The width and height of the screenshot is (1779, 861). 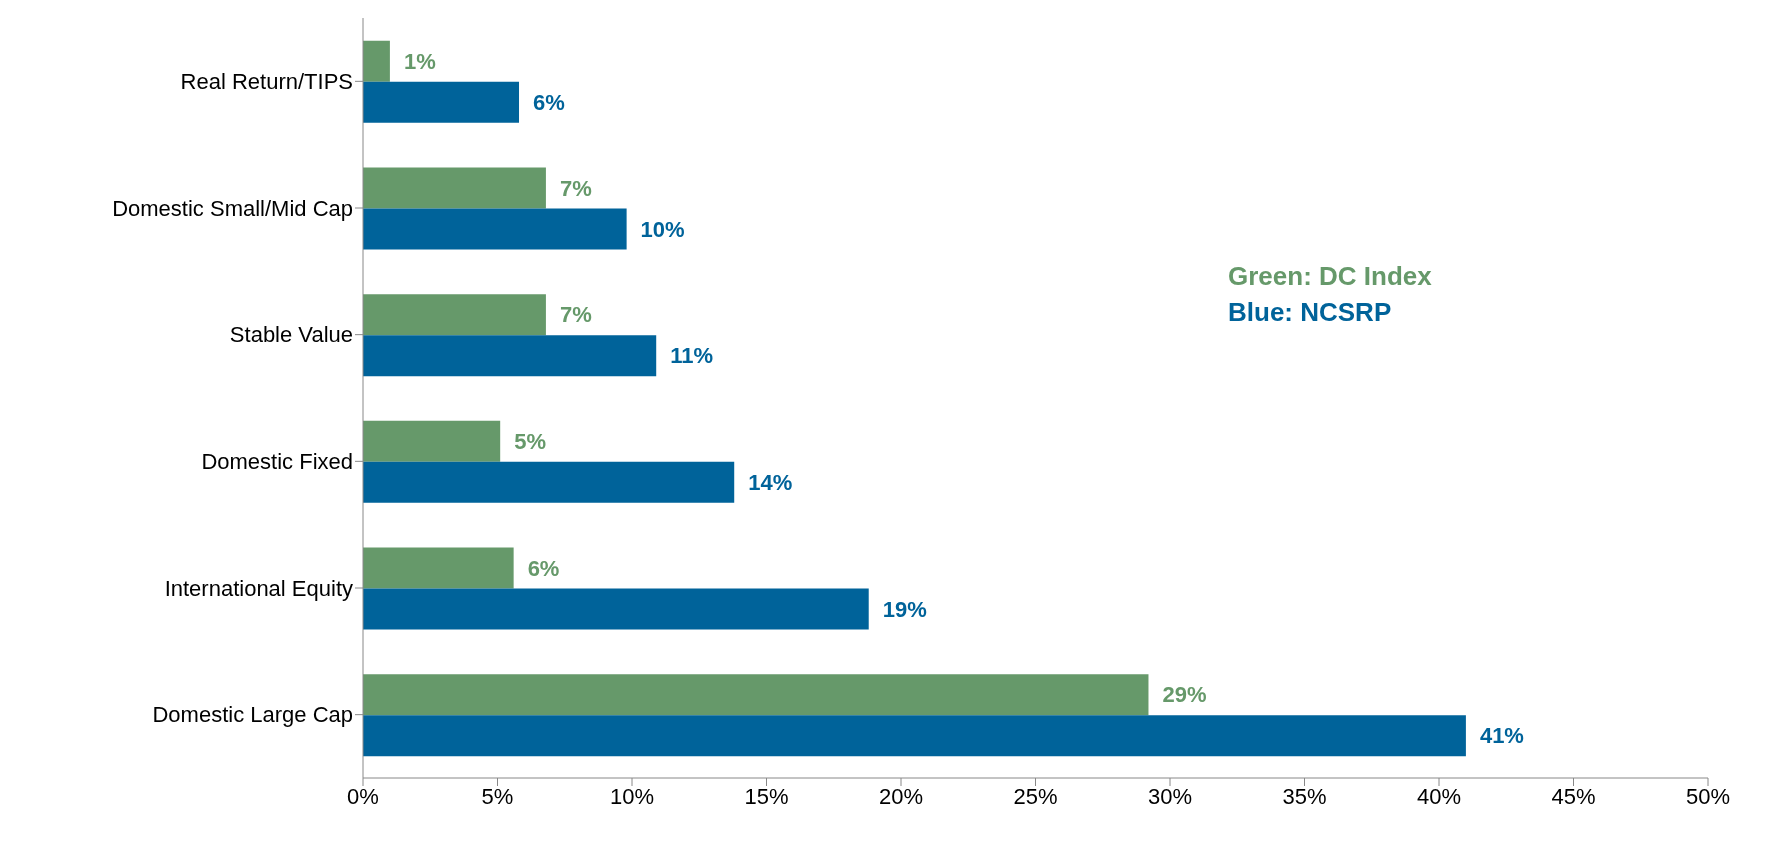 What do you see at coordinates (1304, 796) in the screenshot?
I see `x-tick-label: 35%` at bounding box center [1304, 796].